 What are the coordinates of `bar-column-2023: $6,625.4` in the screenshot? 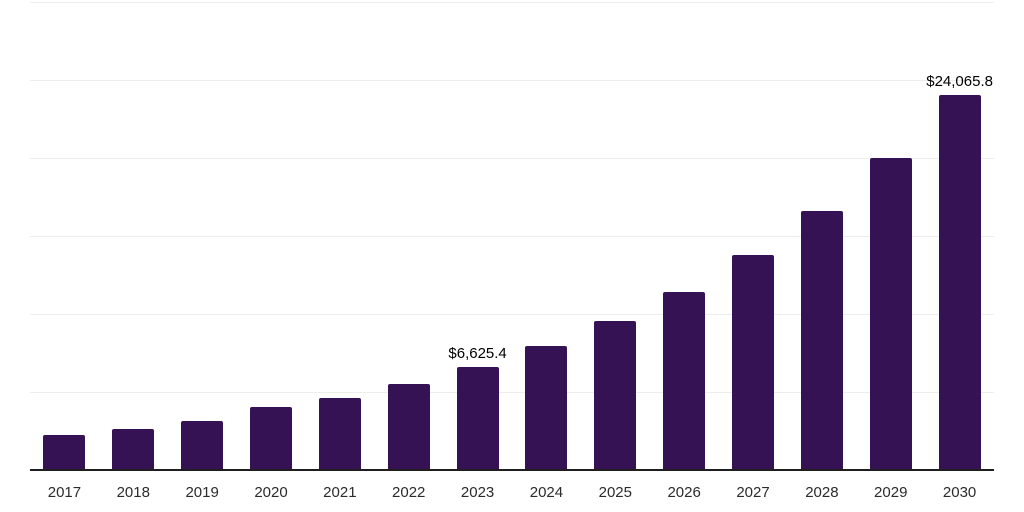 It's located at (477, 236).